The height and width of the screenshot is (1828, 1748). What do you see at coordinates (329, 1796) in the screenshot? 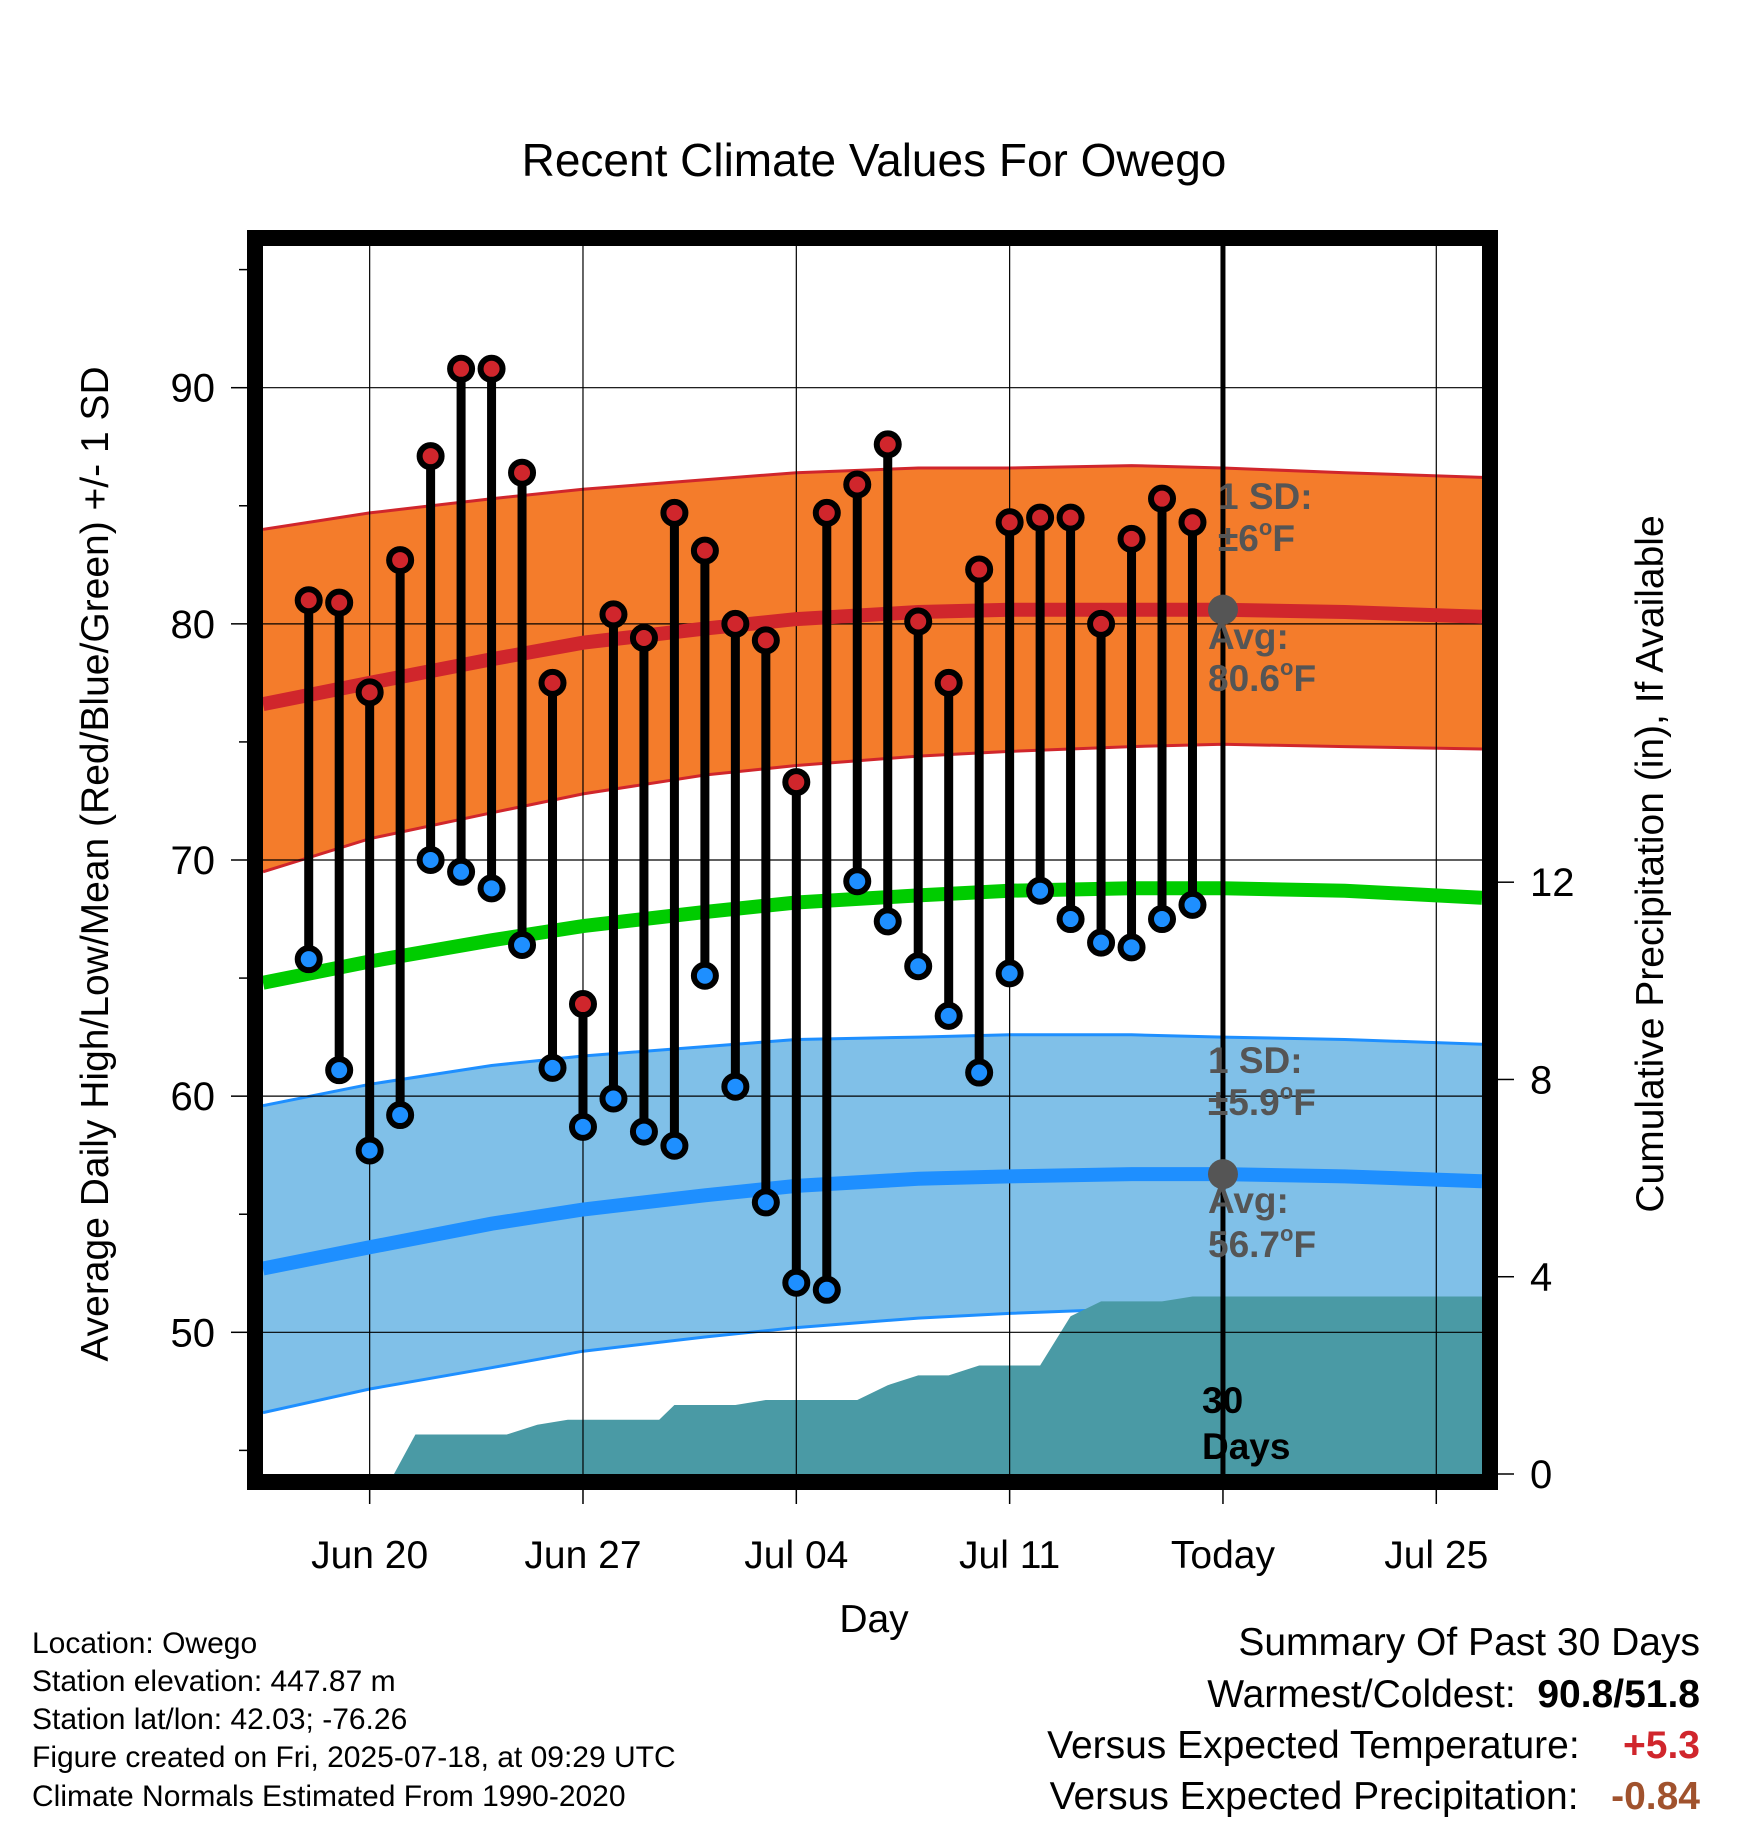
I see `climate-normals-note: Climate Normals Estimated From 1990-2020` at bounding box center [329, 1796].